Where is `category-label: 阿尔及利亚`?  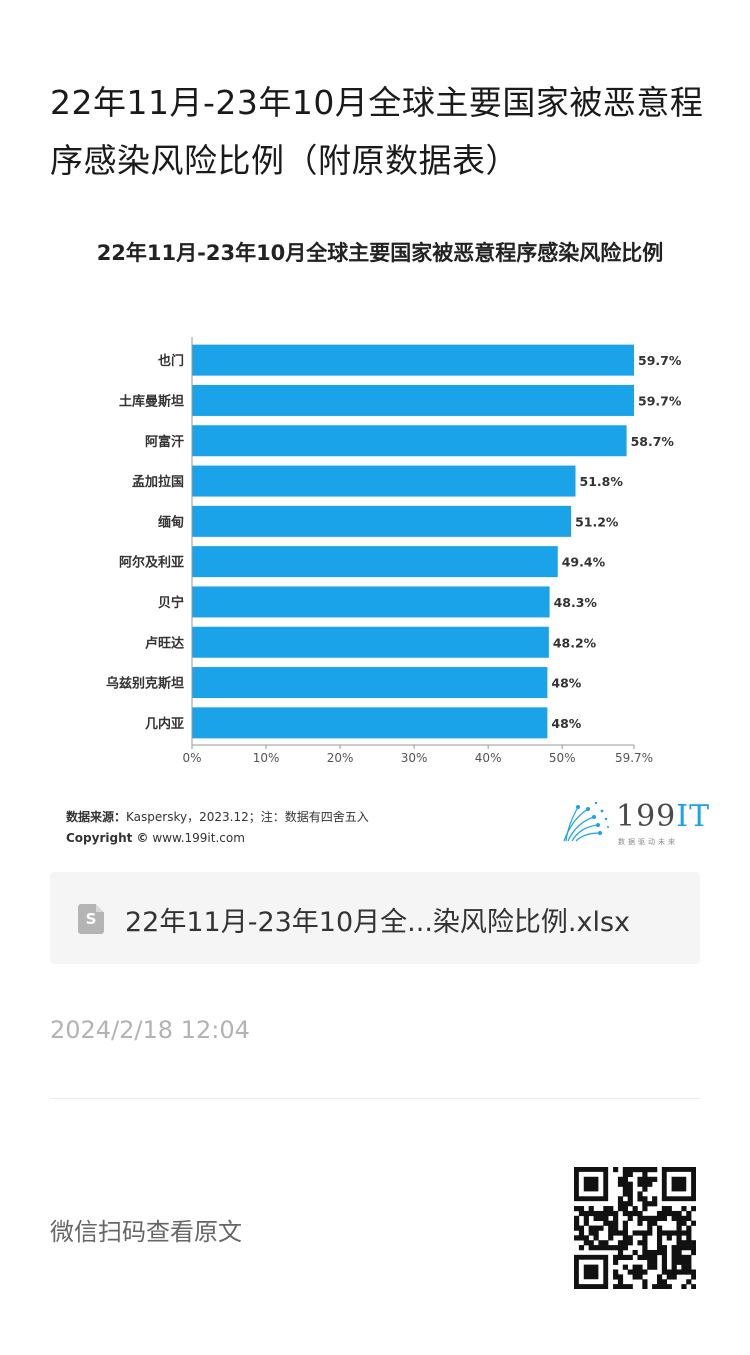
category-label: 阿尔及利亚 is located at coordinates (151, 563).